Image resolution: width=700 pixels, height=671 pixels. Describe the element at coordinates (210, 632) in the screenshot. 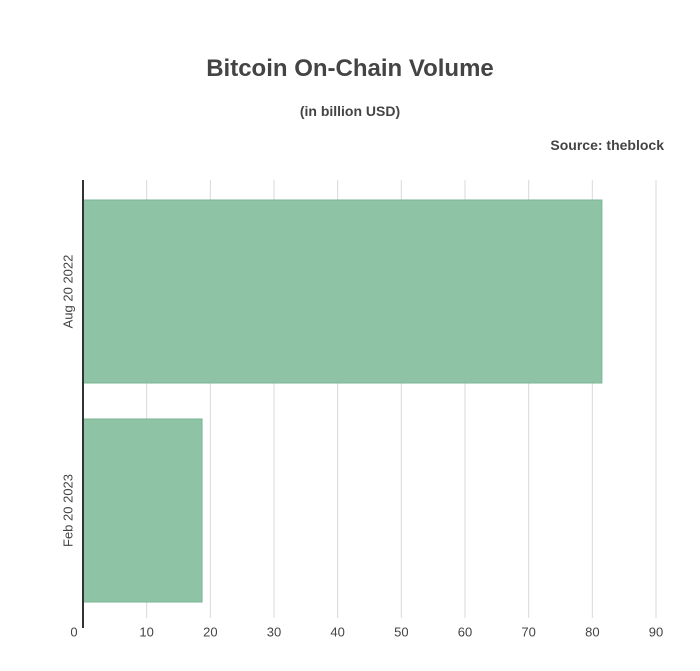

I see `x-tick-label: 20` at that location.